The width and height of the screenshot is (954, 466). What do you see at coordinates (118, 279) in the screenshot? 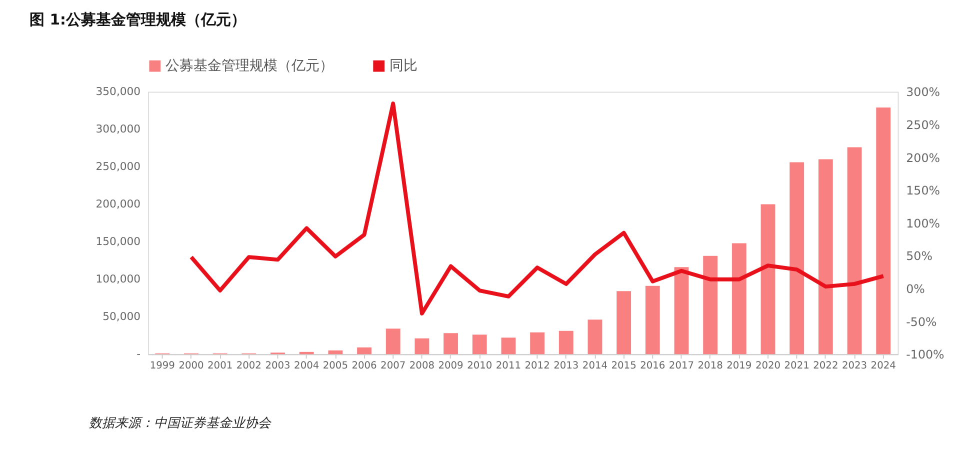
I see `y-tick-label: 100,000` at bounding box center [118, 279].